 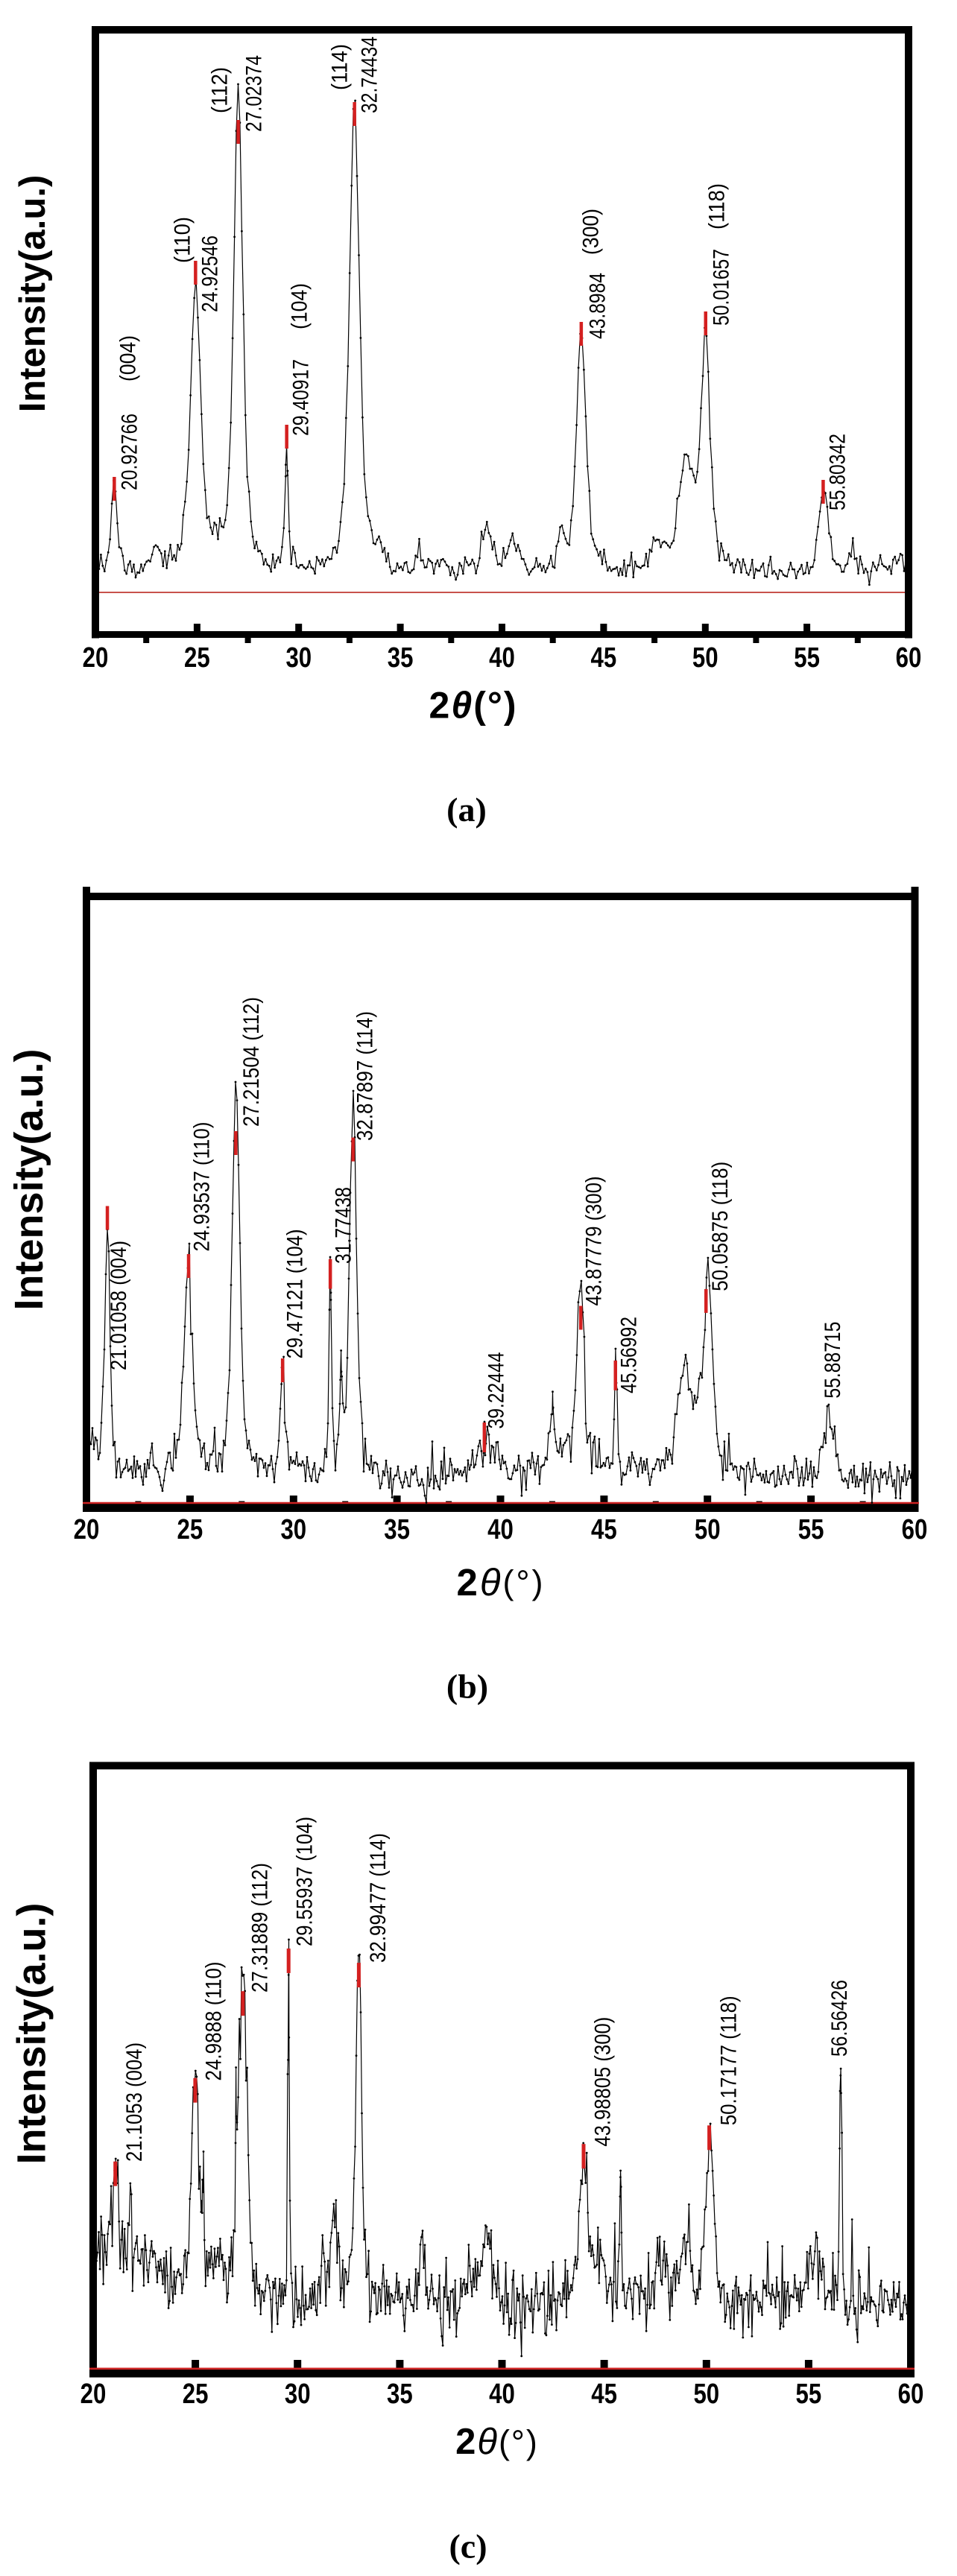 What do you see at coordinates (202, 1187) in the screenshot?
I see `svg-text: 24.93537 (110)` at bounding box center [202, 1187].